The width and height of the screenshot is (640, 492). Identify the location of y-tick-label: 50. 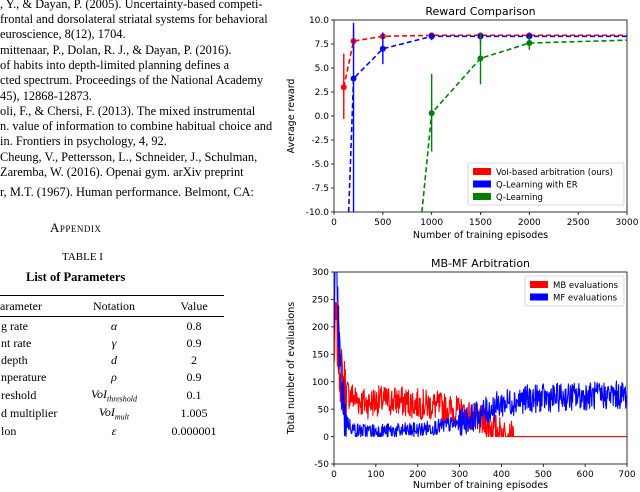
(324, 410).